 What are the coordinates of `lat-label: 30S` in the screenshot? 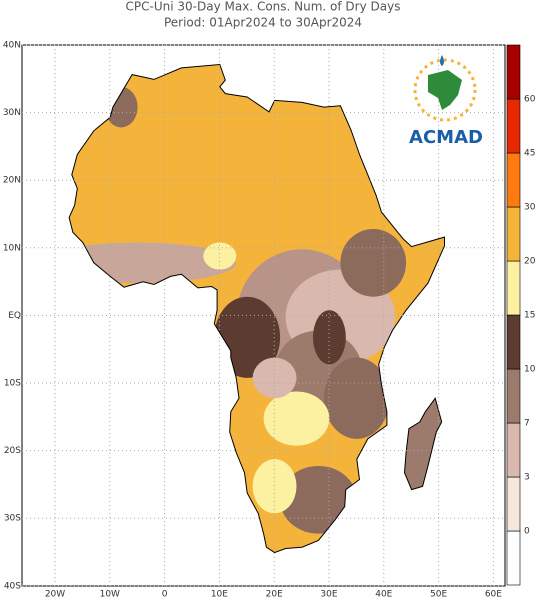 It's located at (12, 519).